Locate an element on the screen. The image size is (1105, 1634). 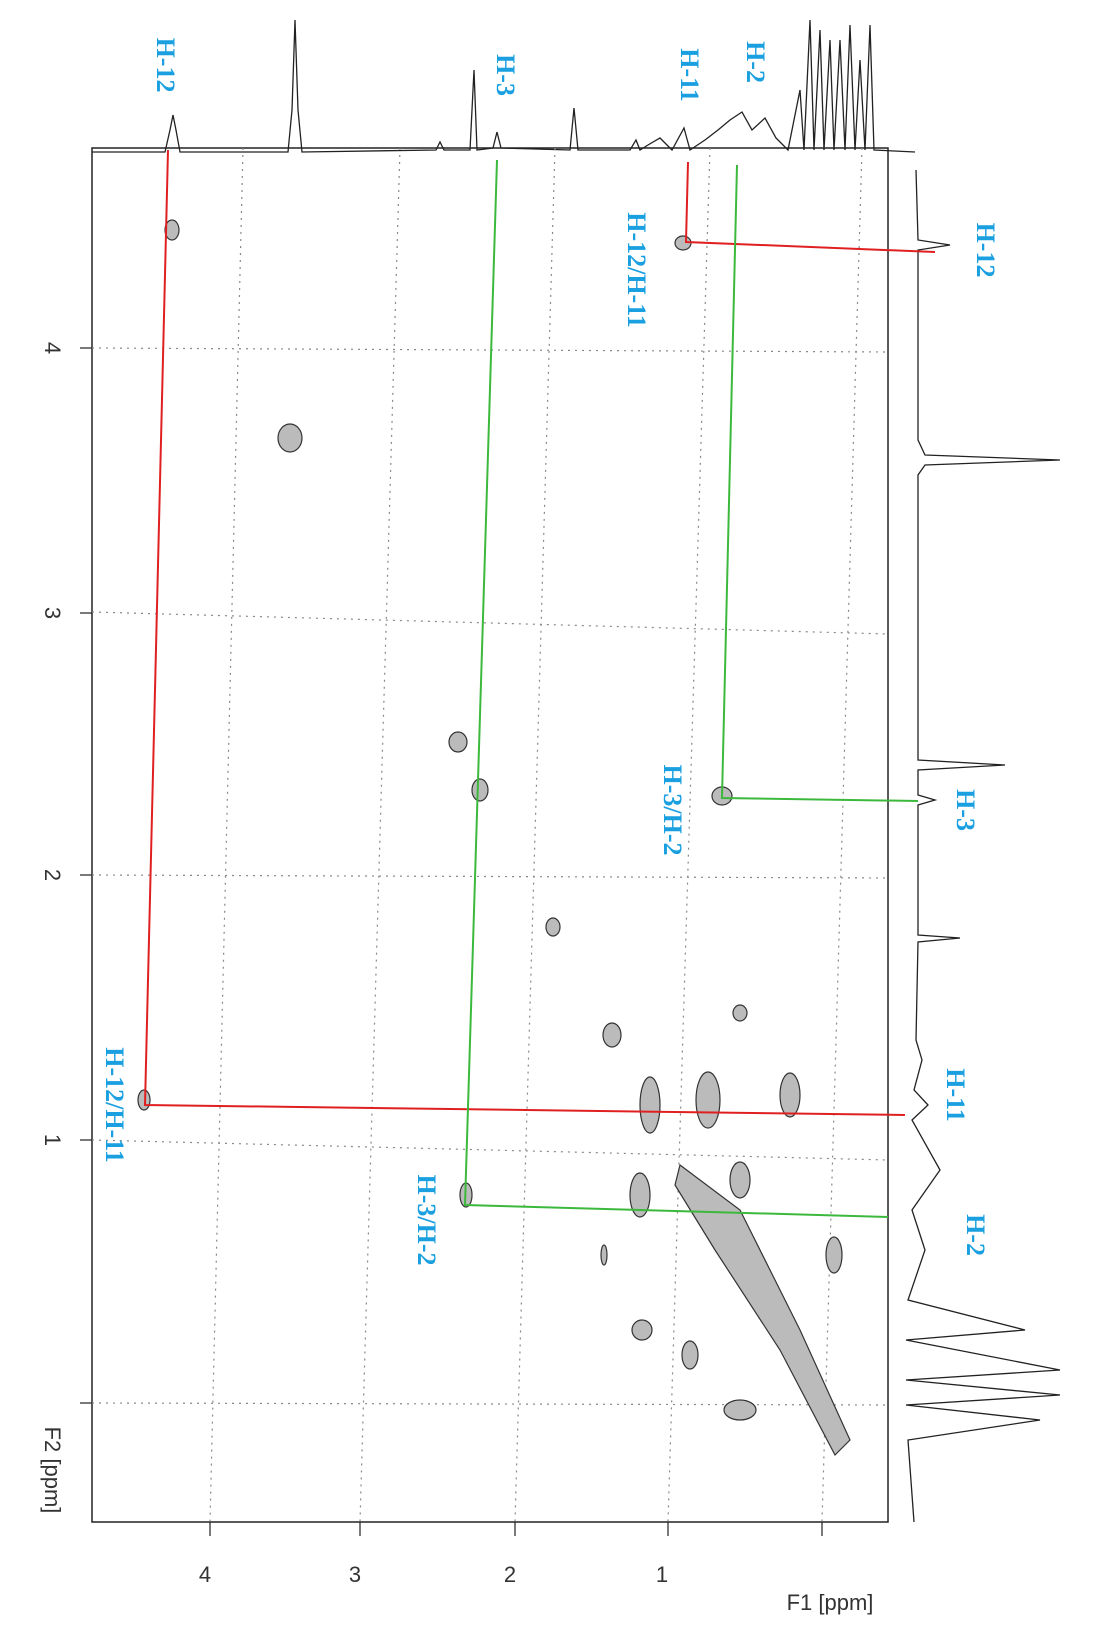
f2-tick-label: 4 is located at coordinates (52, 348).